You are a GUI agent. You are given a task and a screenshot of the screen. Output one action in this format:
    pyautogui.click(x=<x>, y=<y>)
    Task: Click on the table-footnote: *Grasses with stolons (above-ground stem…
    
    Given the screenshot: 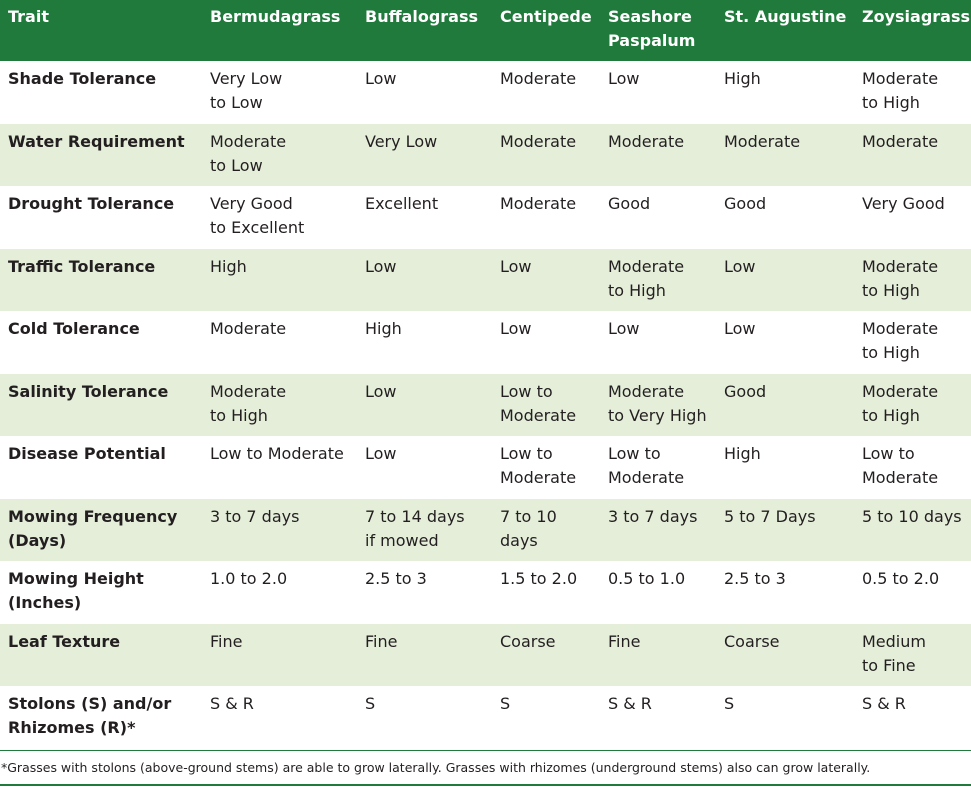 What is the action you would take?
    pyautogui.click(x=485, y=767)
    